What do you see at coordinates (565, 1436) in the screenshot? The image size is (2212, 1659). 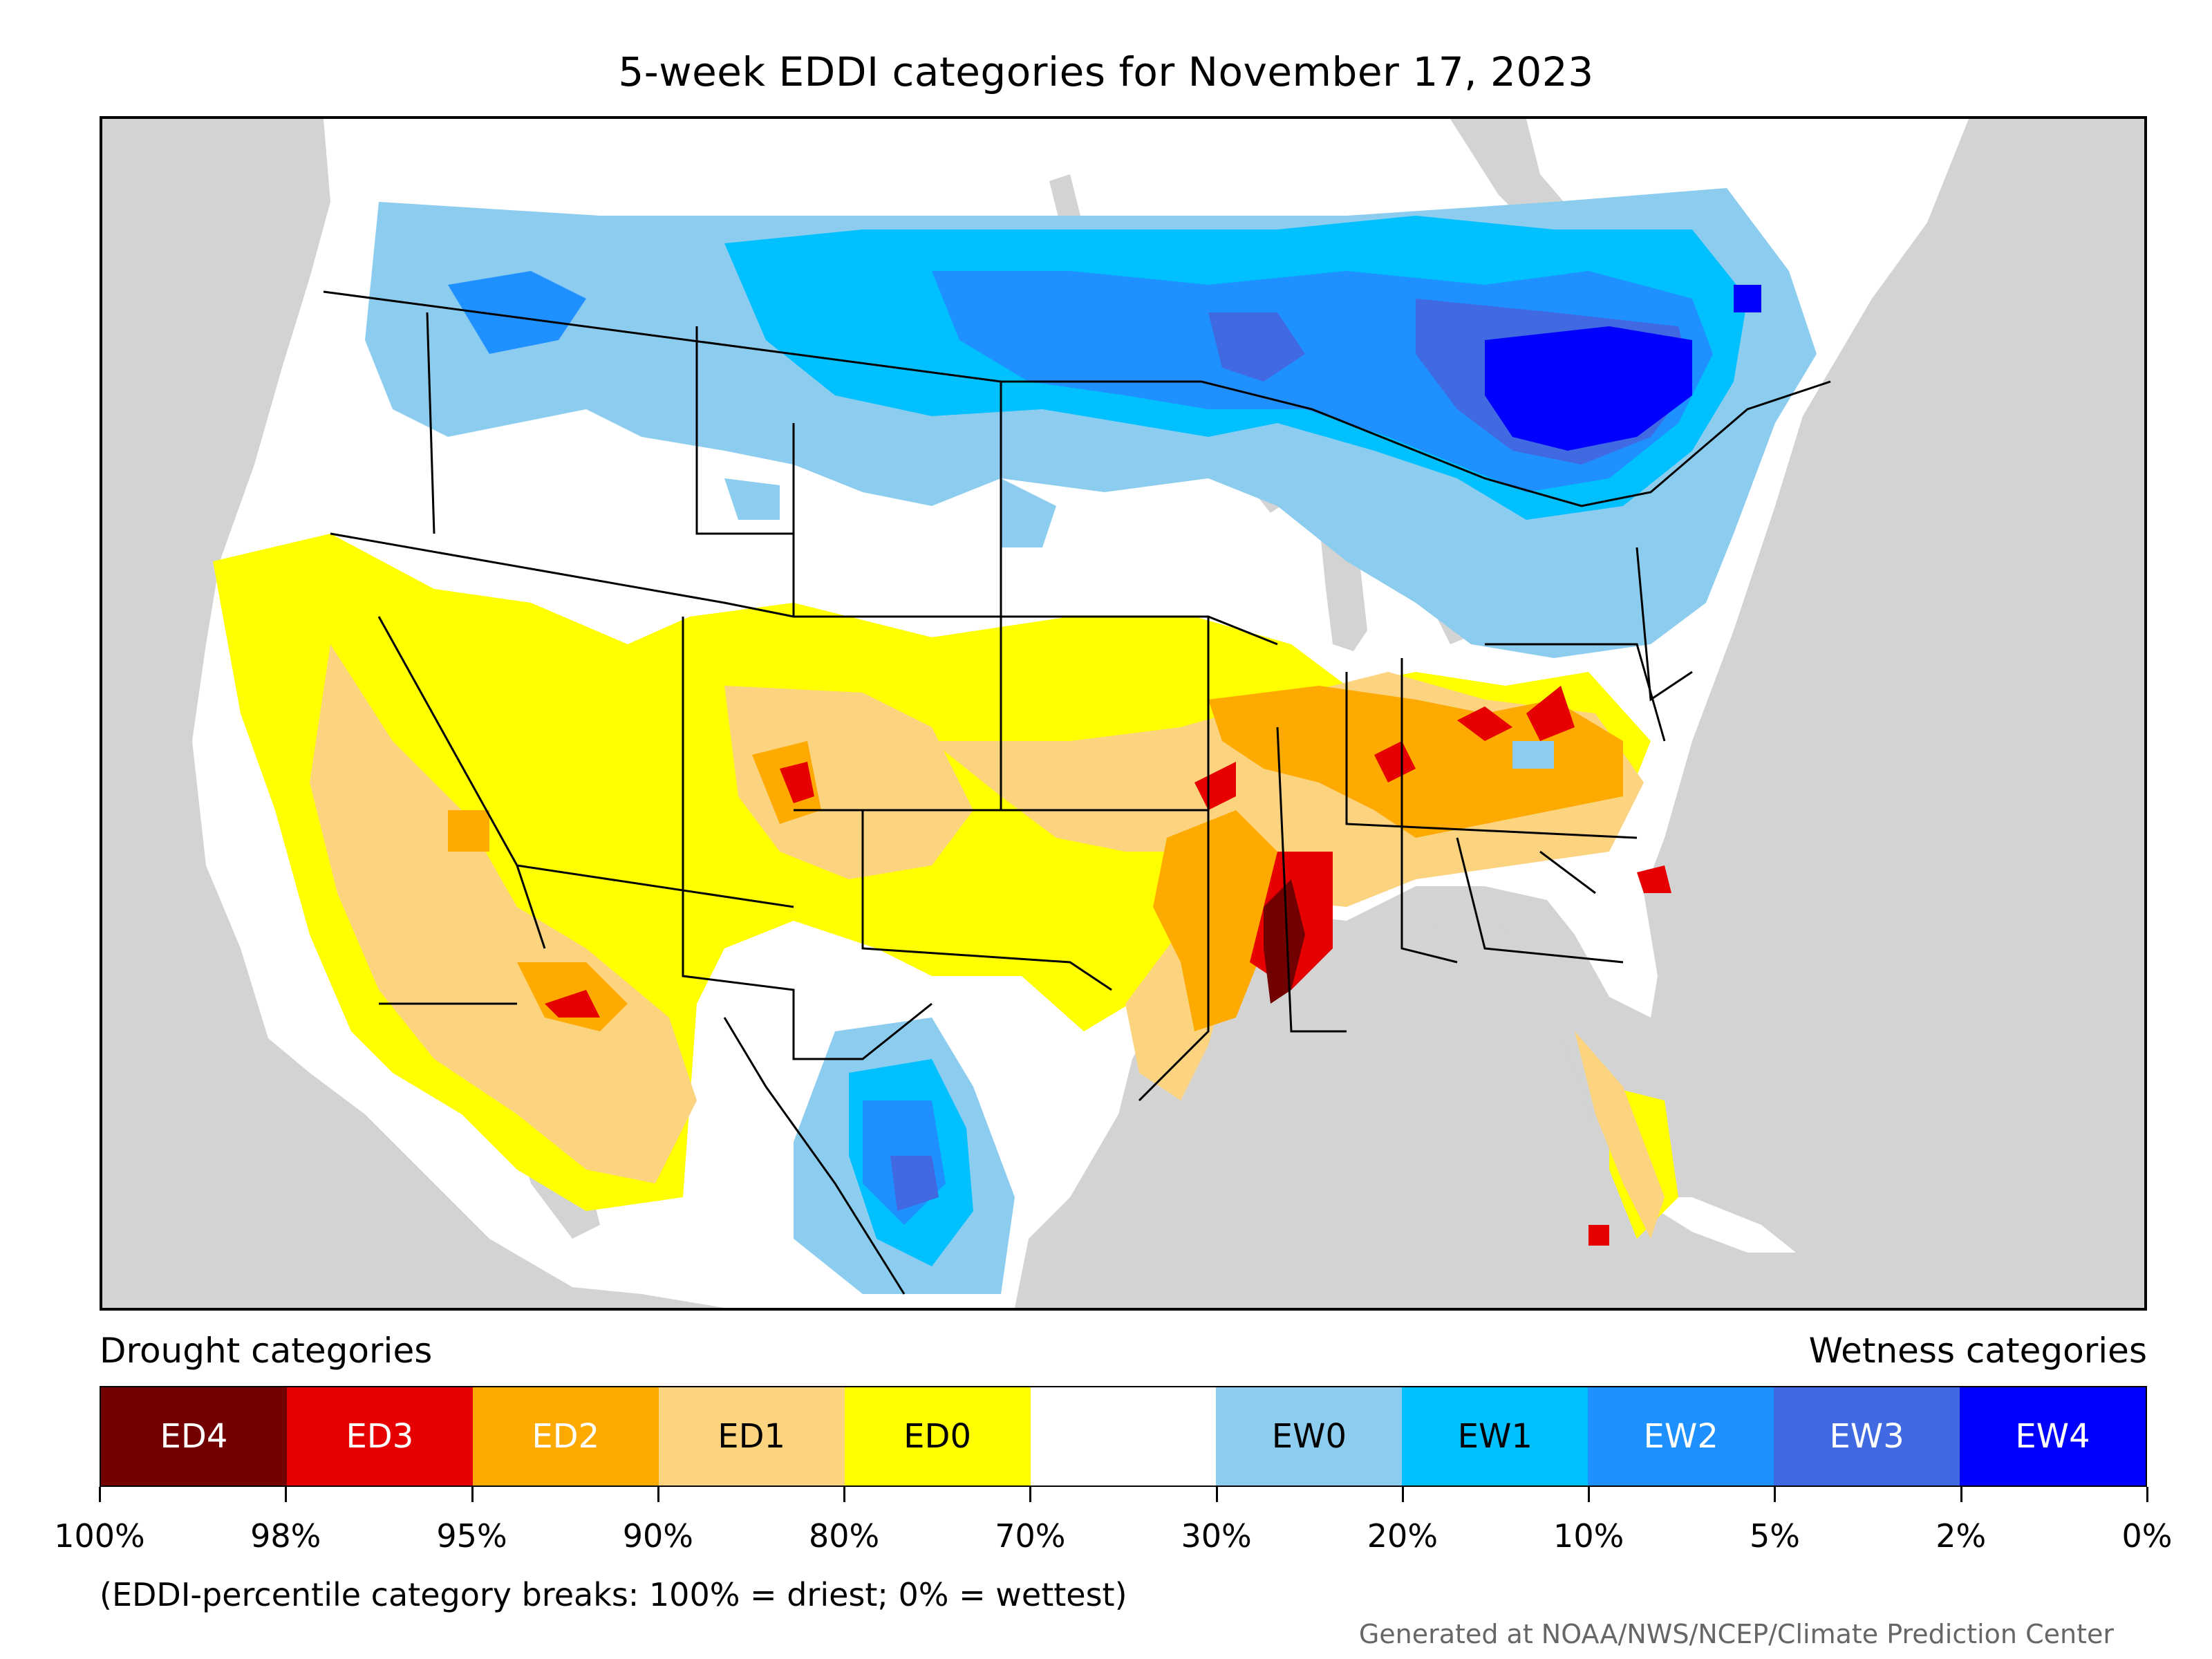 I see `colorbar-cell-ed2: ED2` at bounding box center [565, 1436].